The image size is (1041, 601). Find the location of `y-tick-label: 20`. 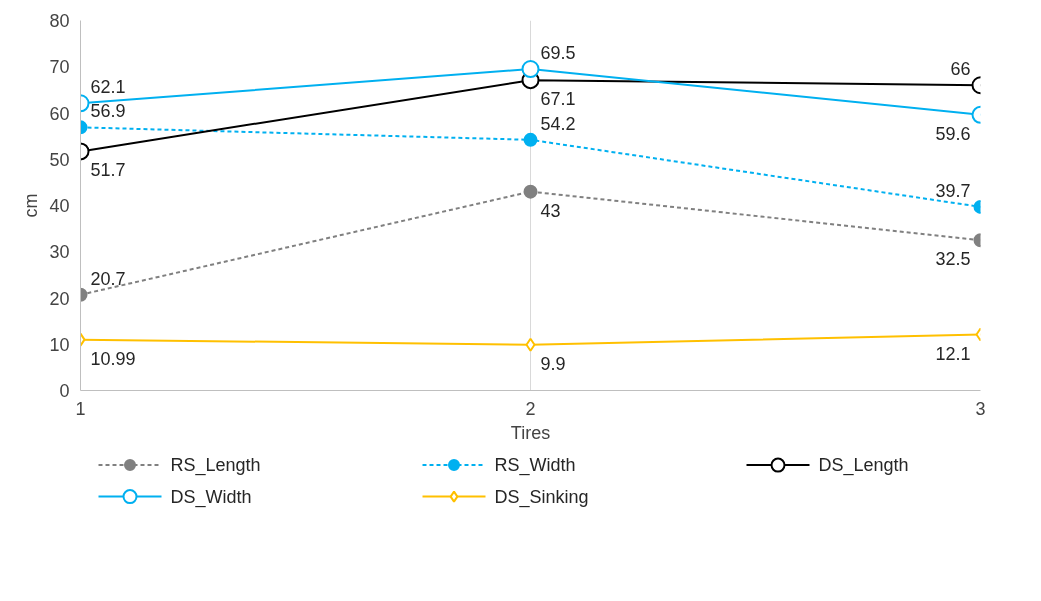

y-tick-label: 20 is located at coordinates (59, 298).